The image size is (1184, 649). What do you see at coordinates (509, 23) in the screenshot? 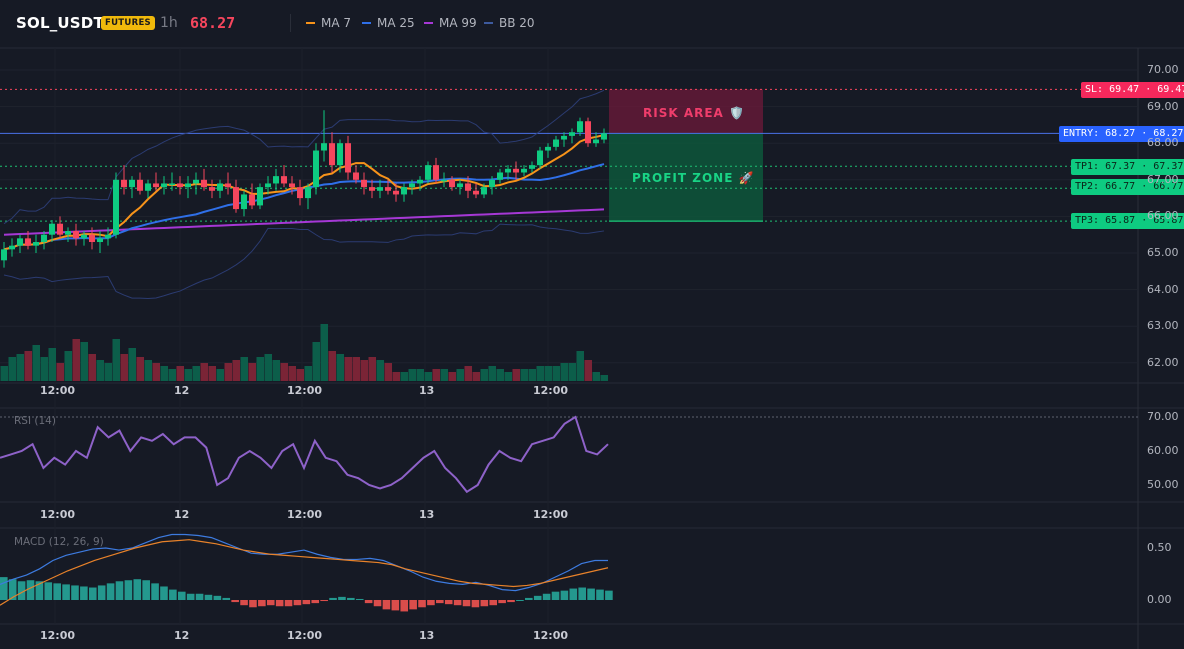
I see `legend-bb20: BB 20` at bounding box center [509, 23].